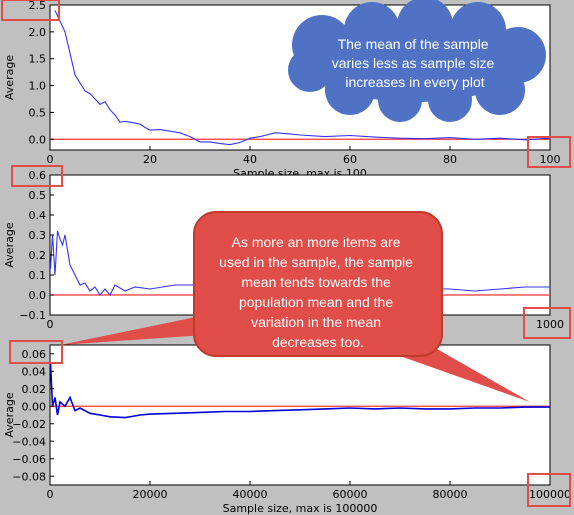 Image resolution: width=574 pixels, height=515 pixels. I want to click on x-tick-label: 80000, so click(450, 494).